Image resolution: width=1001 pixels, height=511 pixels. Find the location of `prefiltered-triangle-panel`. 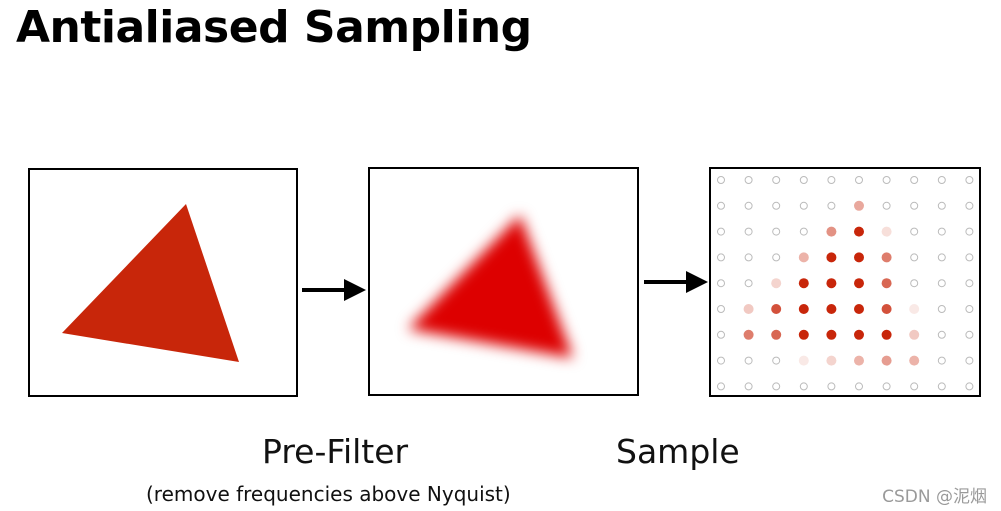

prefiltered-triangle-panel is located at coordinates (503, 281).